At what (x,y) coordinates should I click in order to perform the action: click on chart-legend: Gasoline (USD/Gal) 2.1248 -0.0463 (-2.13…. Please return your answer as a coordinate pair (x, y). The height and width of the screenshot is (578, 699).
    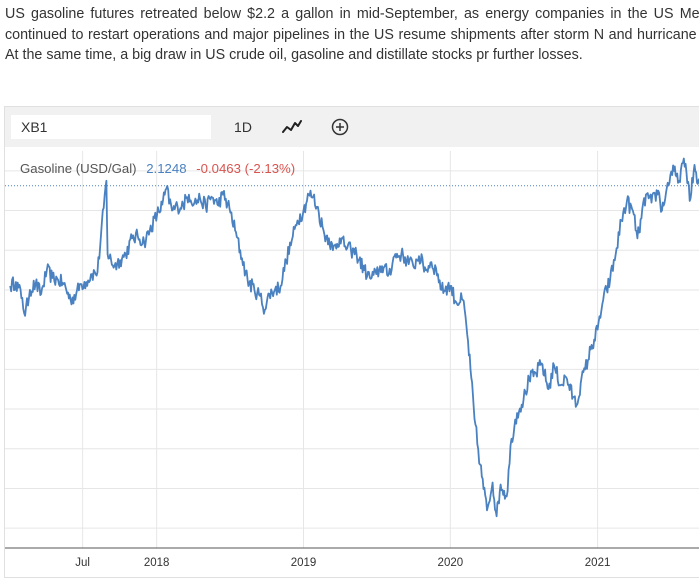
    Looking at the image, I should click on (160, 168).